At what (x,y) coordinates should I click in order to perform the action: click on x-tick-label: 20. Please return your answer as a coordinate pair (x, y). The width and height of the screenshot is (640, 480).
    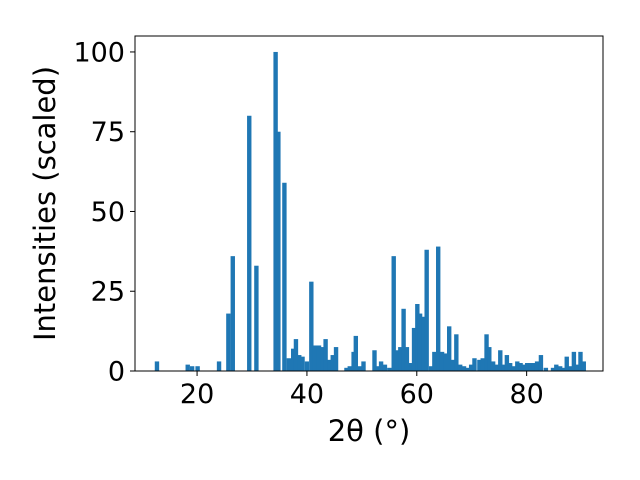
    Looking at the image, I should click on (197, 394).